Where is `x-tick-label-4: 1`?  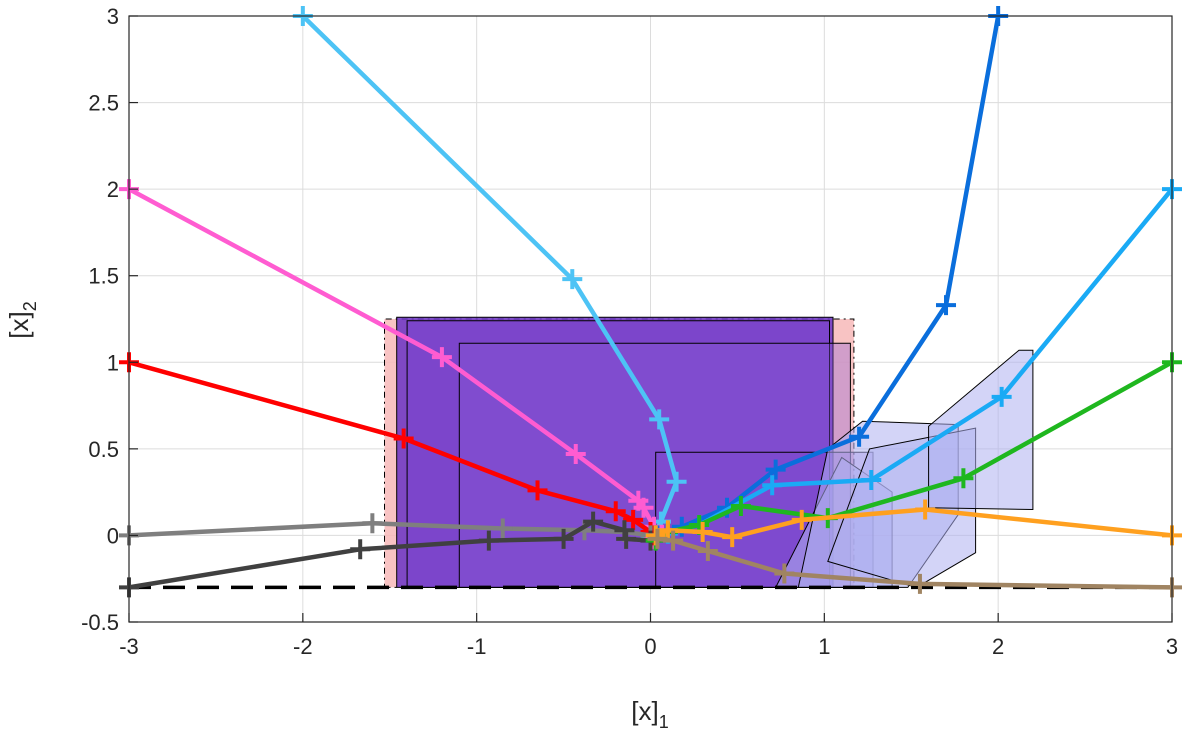
x-tick-label-4: 1 is located at coordinates (824, 646).